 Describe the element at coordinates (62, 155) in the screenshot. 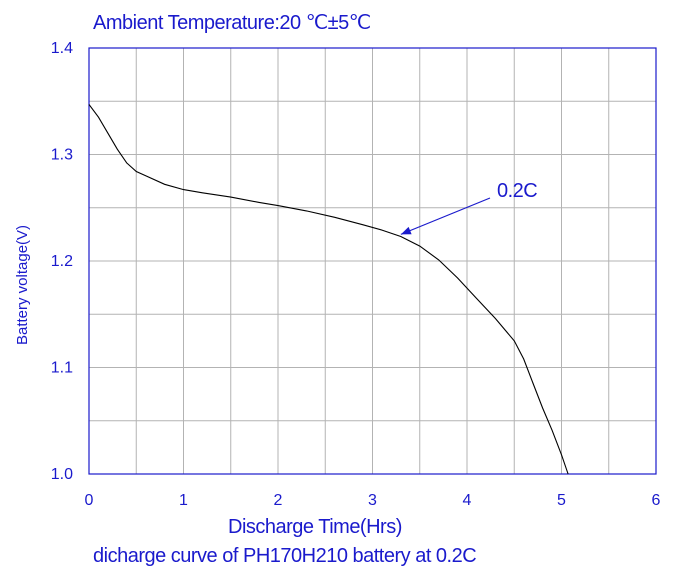

I see `y-tick-label: 1.3` at that location.